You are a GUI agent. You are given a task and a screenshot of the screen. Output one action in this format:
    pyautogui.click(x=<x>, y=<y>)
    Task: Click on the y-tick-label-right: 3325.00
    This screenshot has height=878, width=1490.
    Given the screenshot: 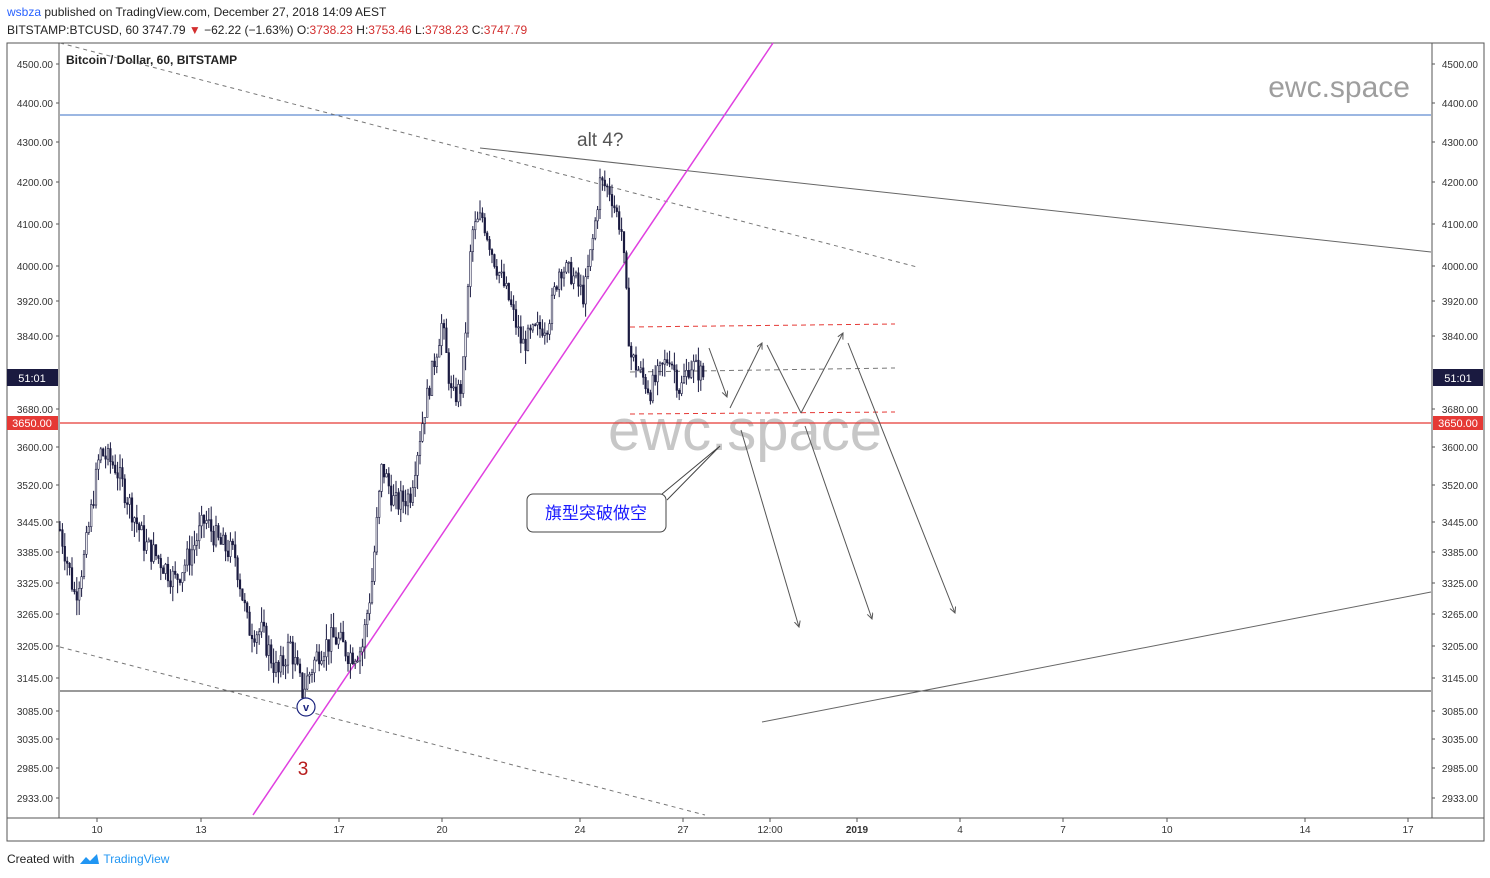 What is the action you would take?
    pyautogui.click(x=1460, y=584)
    